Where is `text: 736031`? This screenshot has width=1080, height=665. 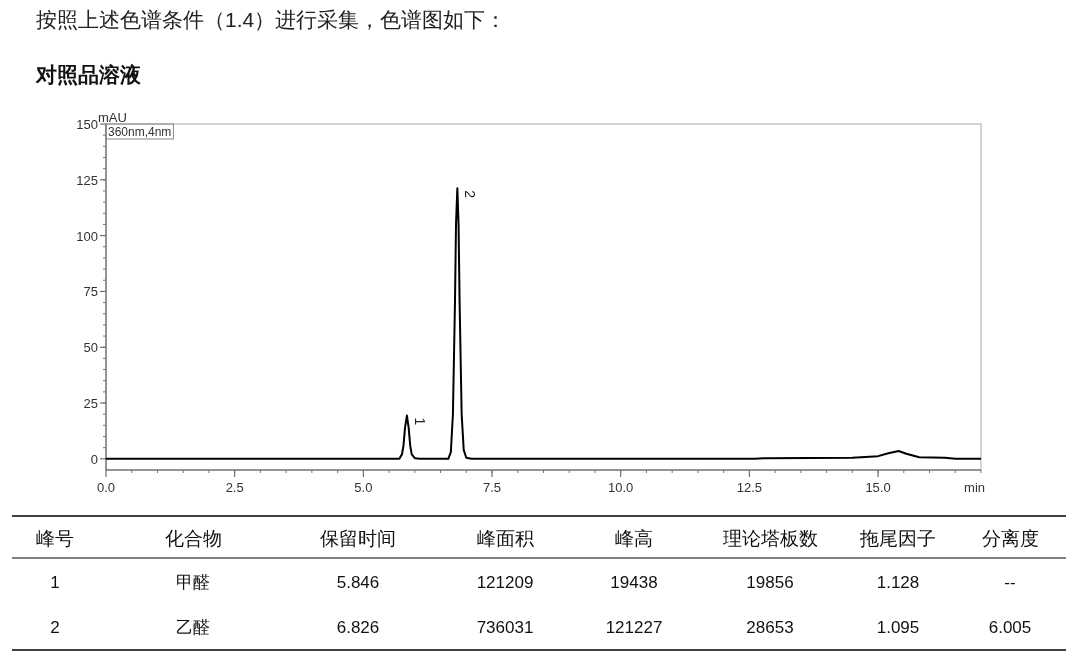
text: 736031 is located at coordinates (505, 627).